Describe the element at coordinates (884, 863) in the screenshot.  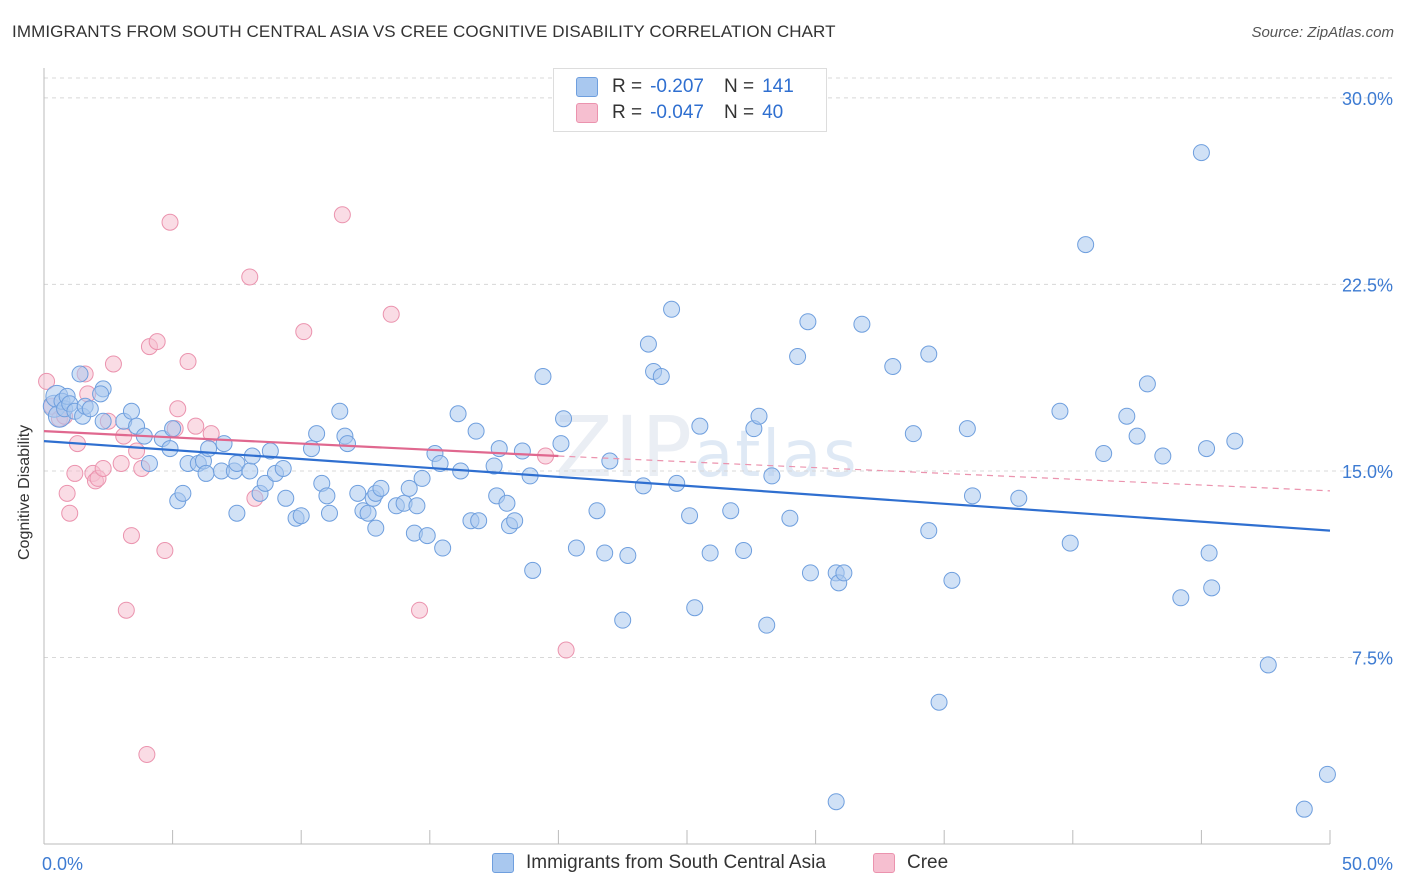
I see `pink-swatch-icon` at that location.